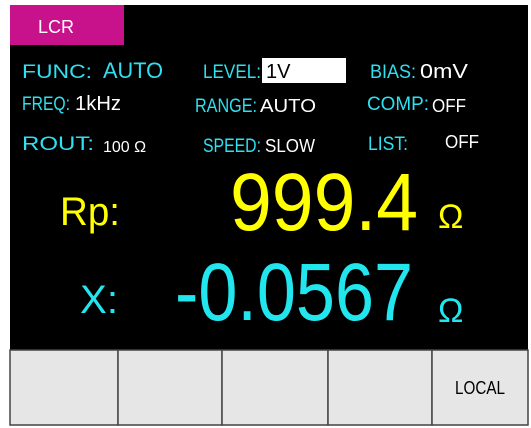 The image size is (531, 428). Describe the element at coordinates (388, 144) in the screenshot. I see `param-label: LIST:` at that location.